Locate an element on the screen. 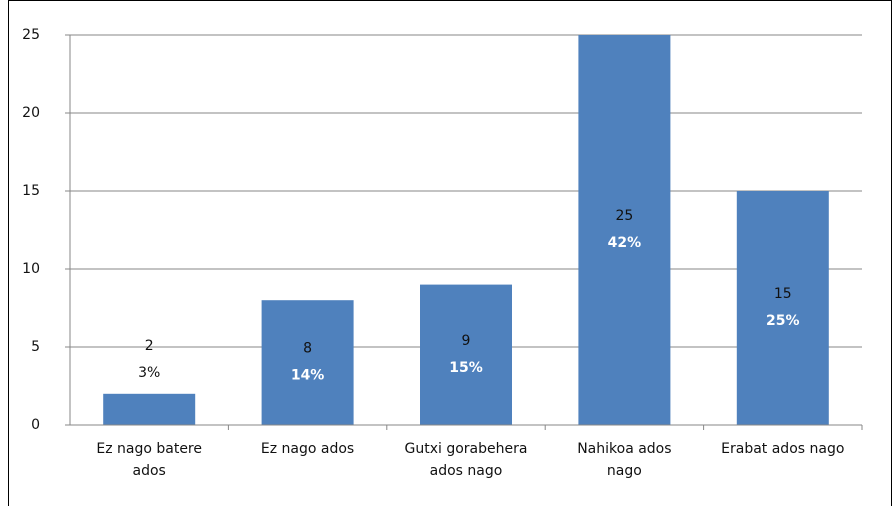 This screenshot has height=506, width=893. x-tick-label: Erabat ados nago is located at coordinates (783, 449).